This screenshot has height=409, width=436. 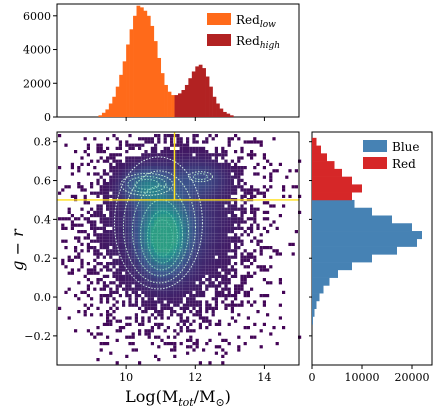 What do you see at coordinates (43, 142) in the screenshot?
I see `main-y-tick-label: 0.8` at bounding box center [43, 142].